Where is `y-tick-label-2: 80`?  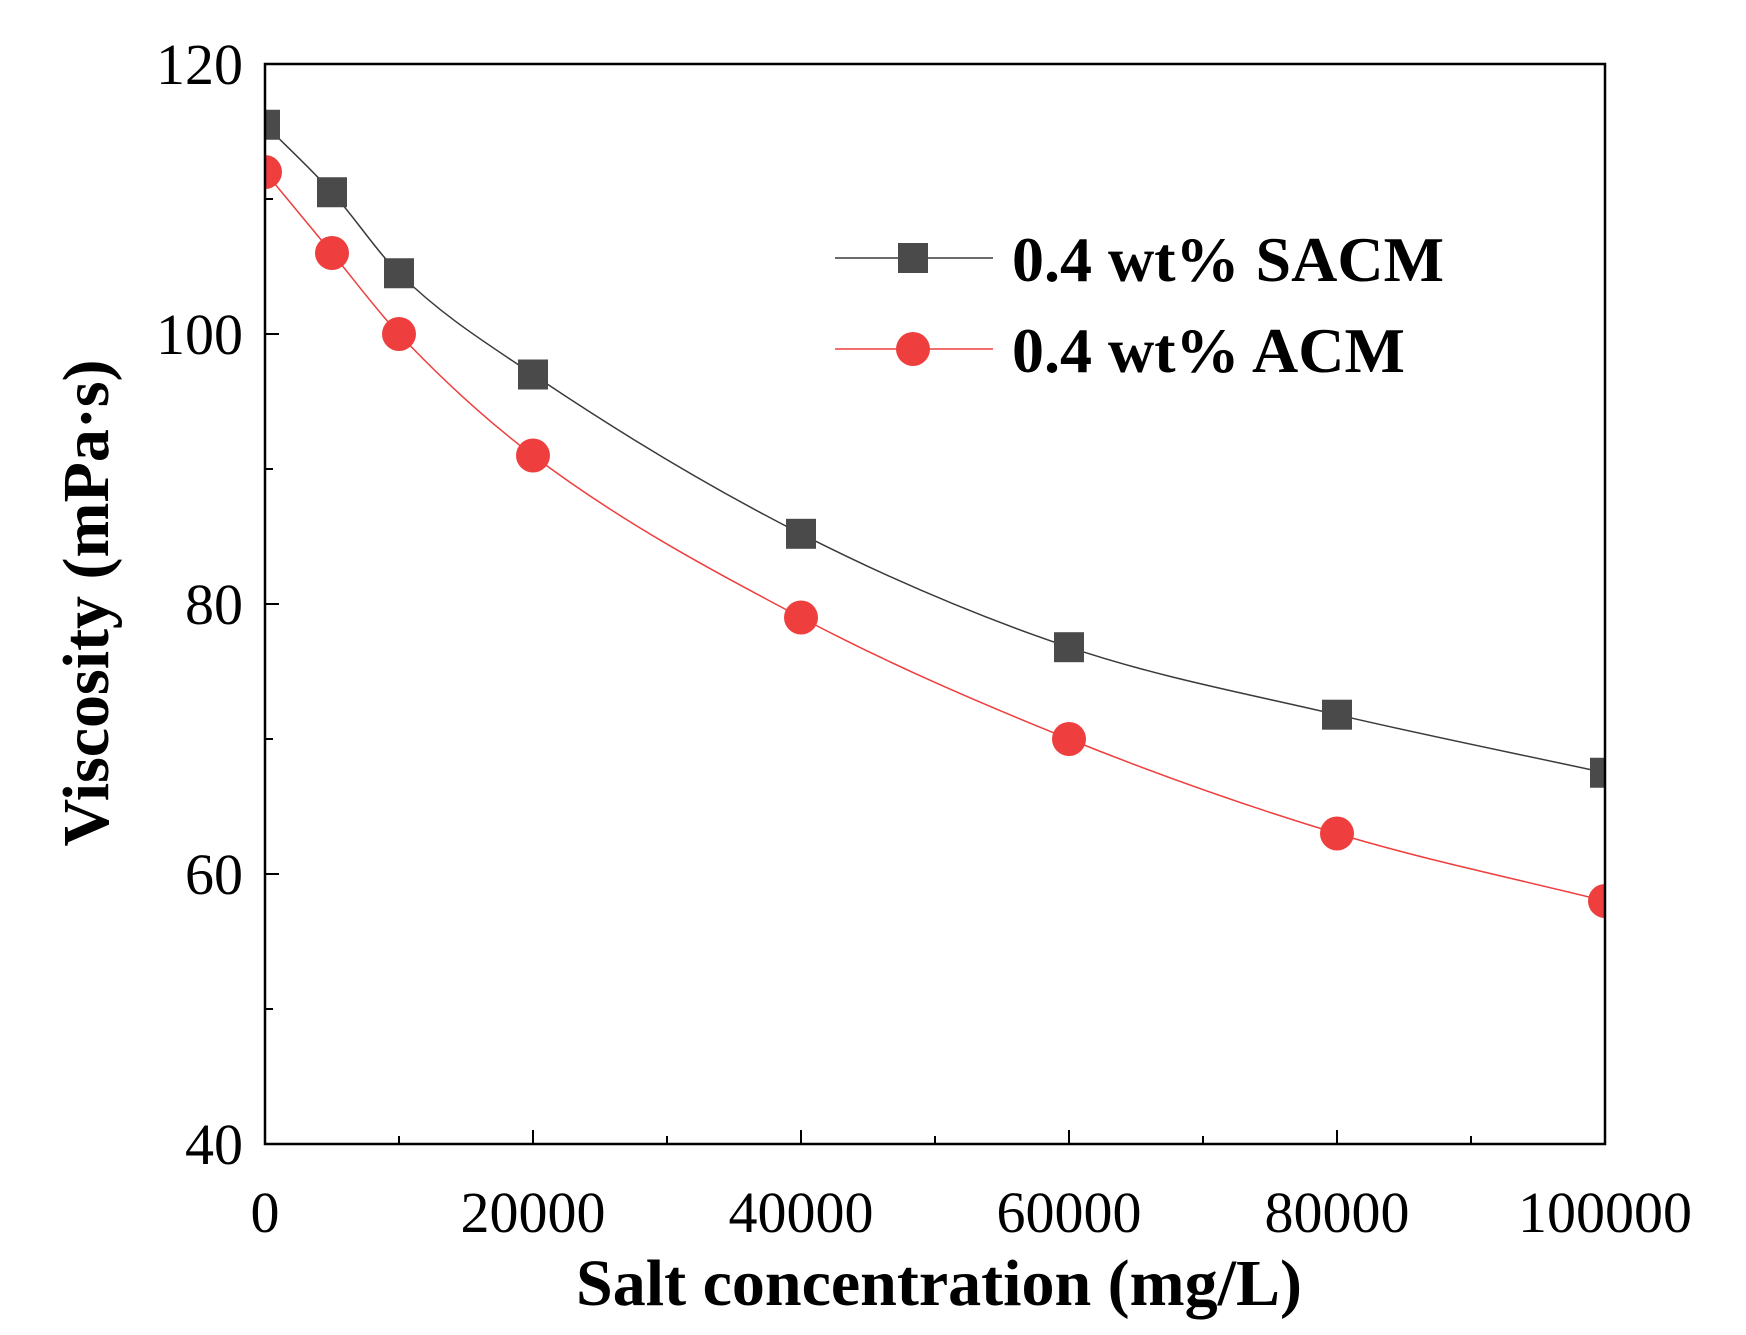
y-tick-label-2: 80 is located at coordinates (214, 604).